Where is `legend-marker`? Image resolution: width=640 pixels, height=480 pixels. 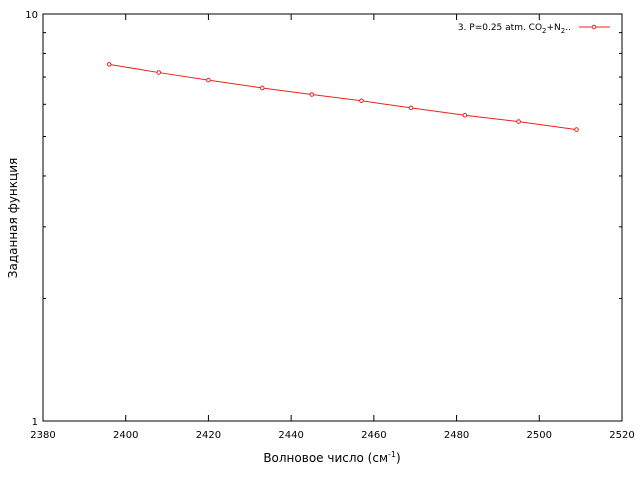
legend-marker is located at coordinates (594, 27).